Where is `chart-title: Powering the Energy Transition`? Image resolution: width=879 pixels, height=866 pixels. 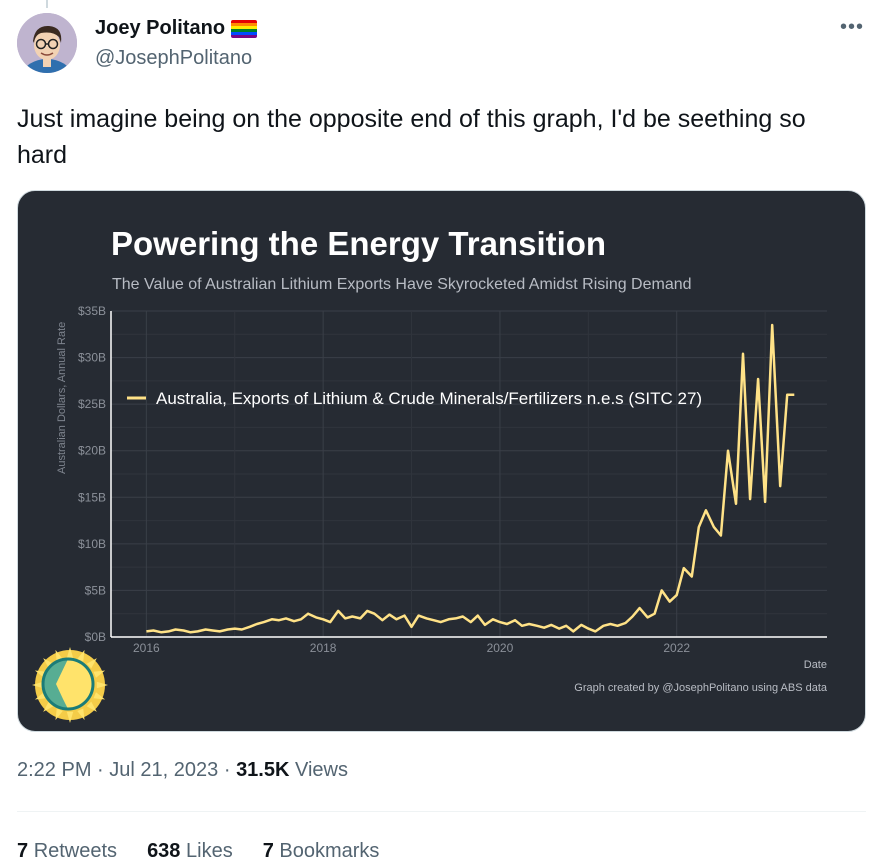
chart-title: Powering the Energy Transition is located at coordinates (358, 243).